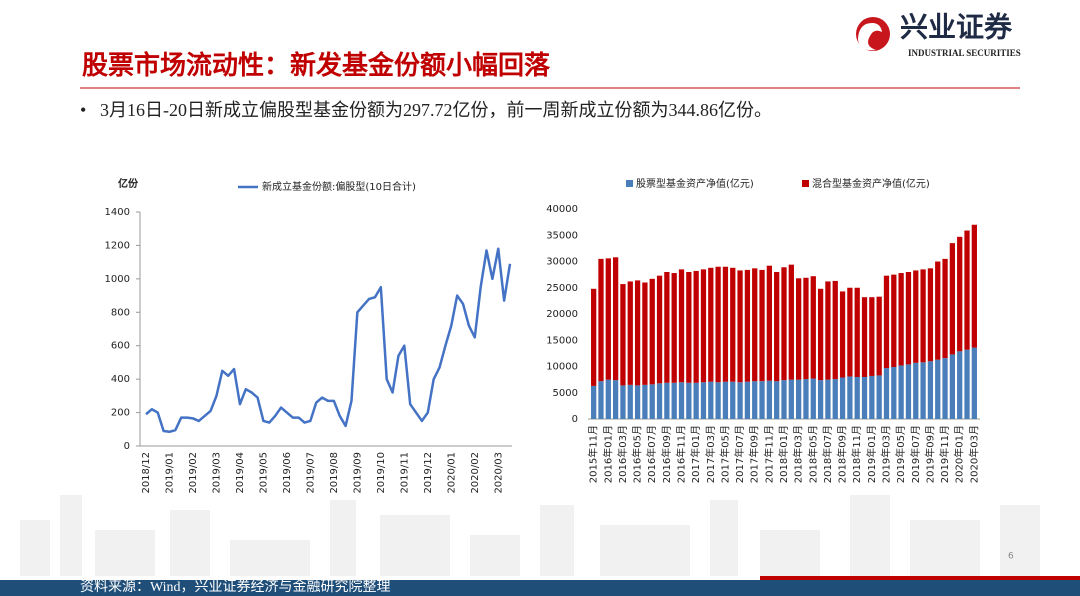  I want to click on x-tick-label: 2020年01月, so click(959, 454).